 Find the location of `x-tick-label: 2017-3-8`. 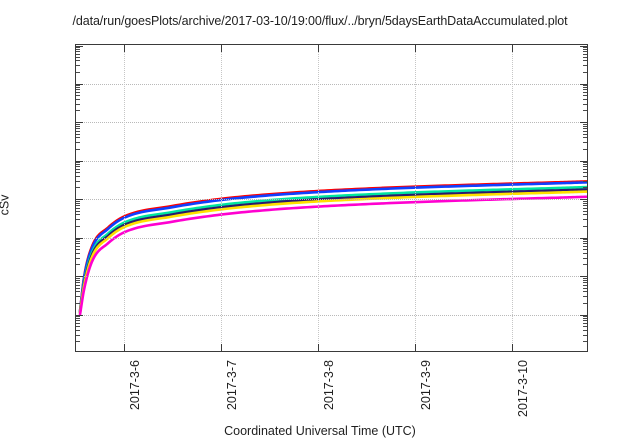

x-tick-label: 2017-3-8 is located at coordinates (329, 385).